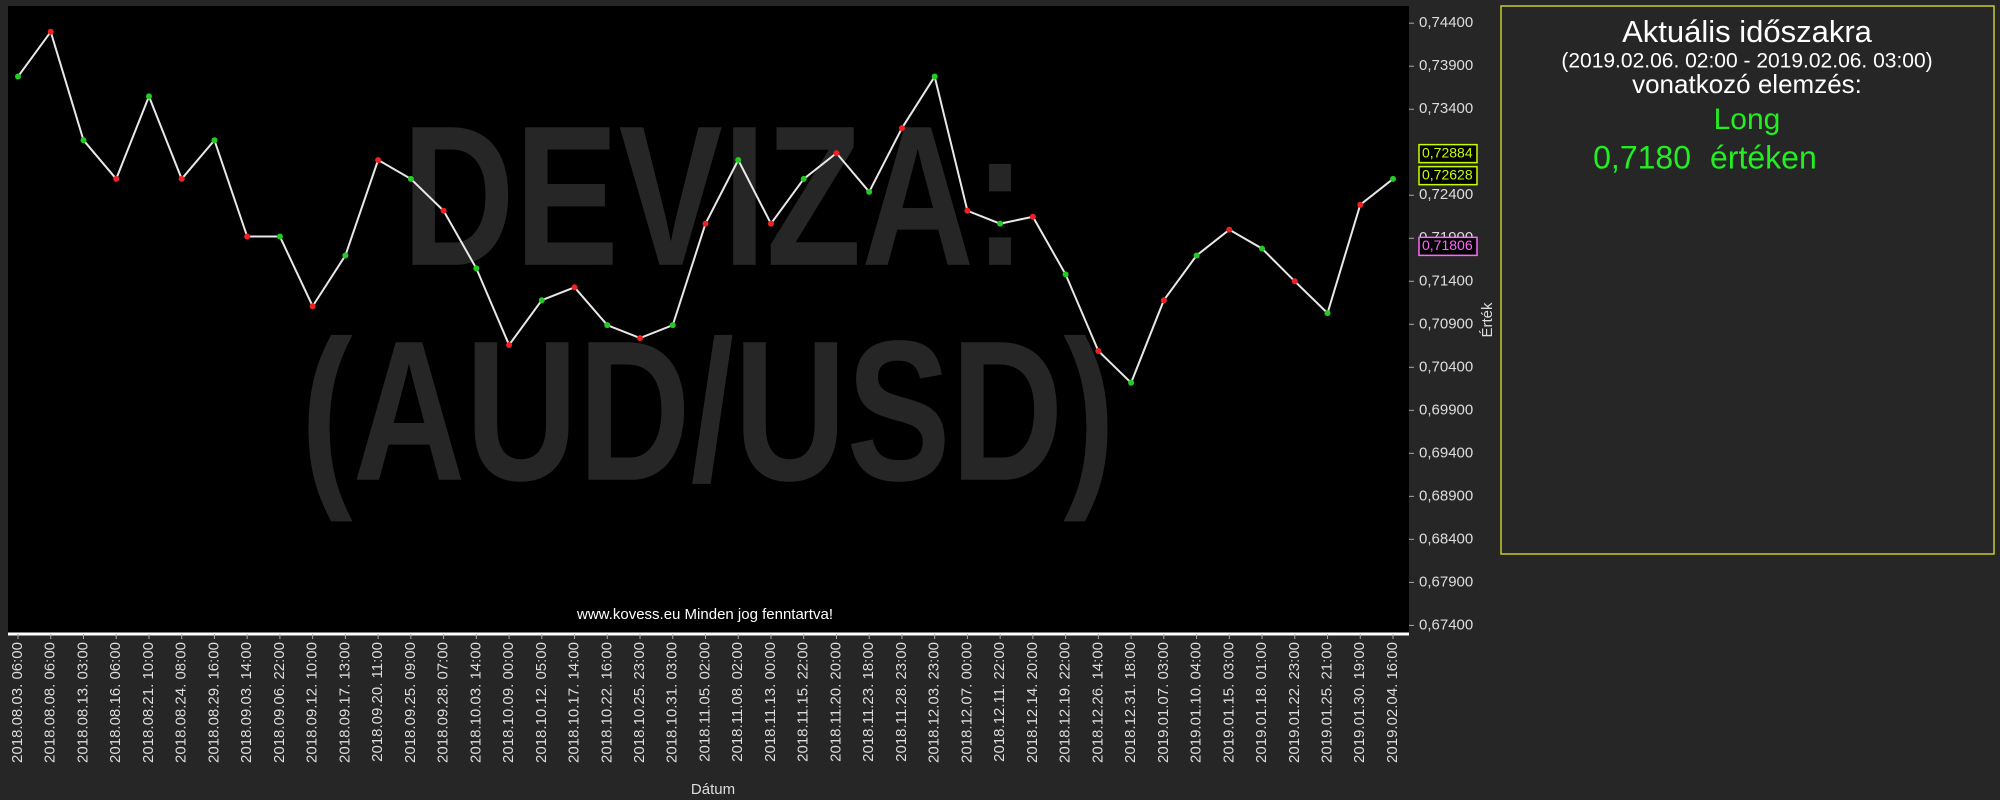  Describe the element at coordinates (1763, 157) in the screenshot. I see `panel-suffix: értéken` at that location.